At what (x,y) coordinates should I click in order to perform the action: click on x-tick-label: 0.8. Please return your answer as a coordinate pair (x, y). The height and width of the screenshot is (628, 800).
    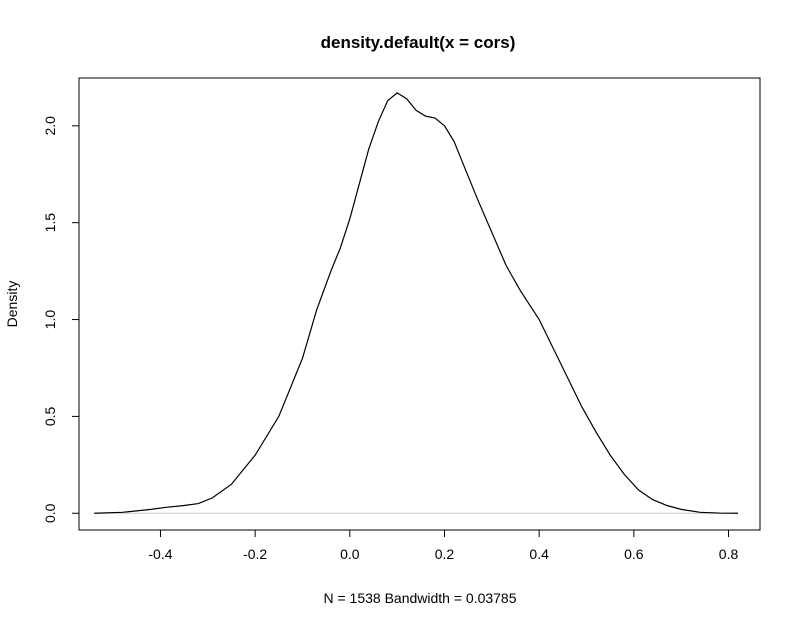
    Looking at the image, I should click on (729, 554).